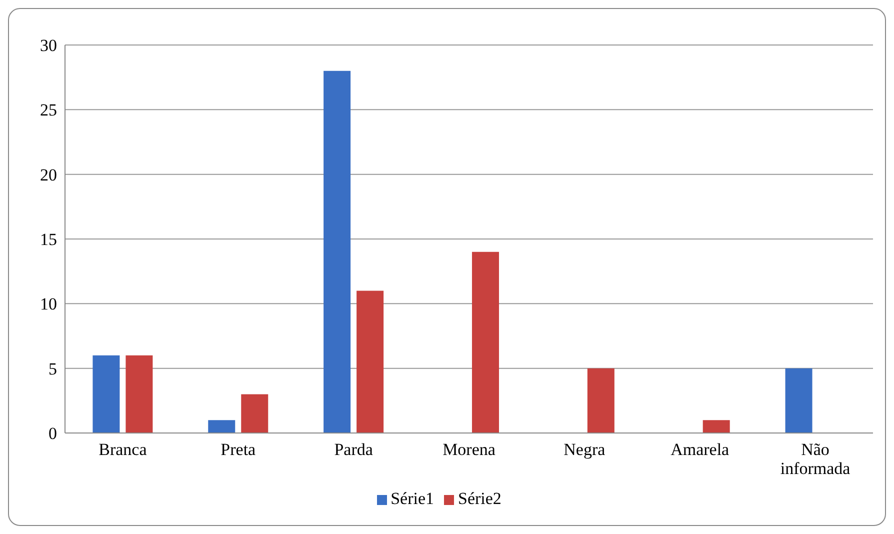 Image resolution: width=894 pixels, height=534 pixels. Describe the element at coordinates (123, 449) in the screenshot. I see `x-tick-label: Branca` at that location.